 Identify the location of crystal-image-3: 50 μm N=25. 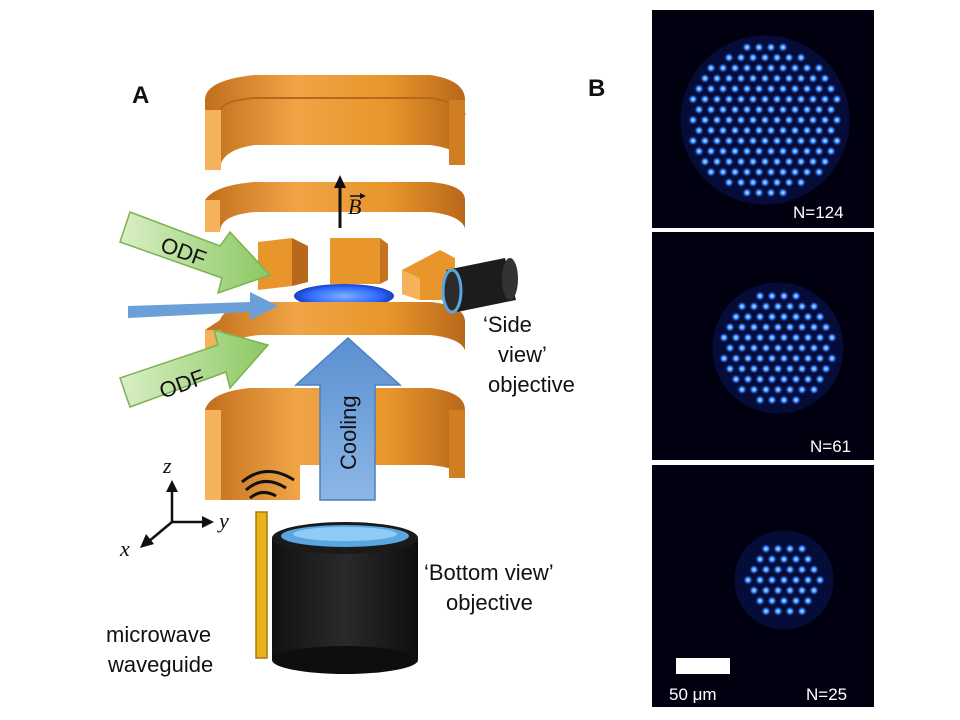
(763, 586).